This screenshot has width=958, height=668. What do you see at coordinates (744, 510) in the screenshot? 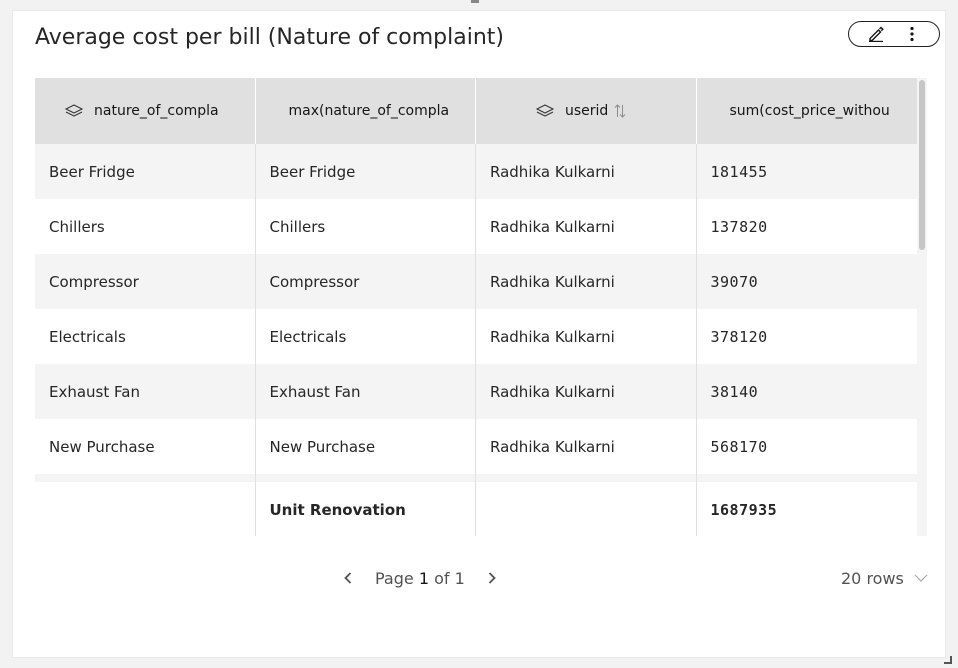
I see `footer-cell: 1687935` at bounding box center [744, 510].